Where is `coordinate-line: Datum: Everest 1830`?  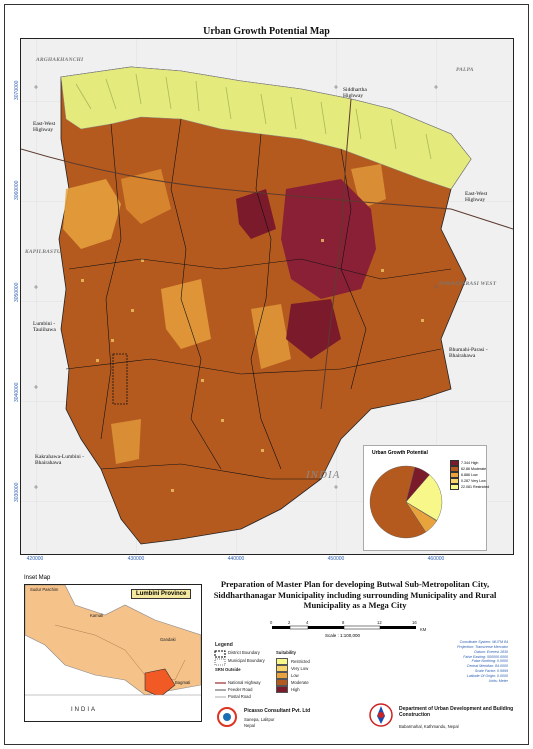
coordinate-line: Datum: Everest 1830 is located at coordinates (491, 651).